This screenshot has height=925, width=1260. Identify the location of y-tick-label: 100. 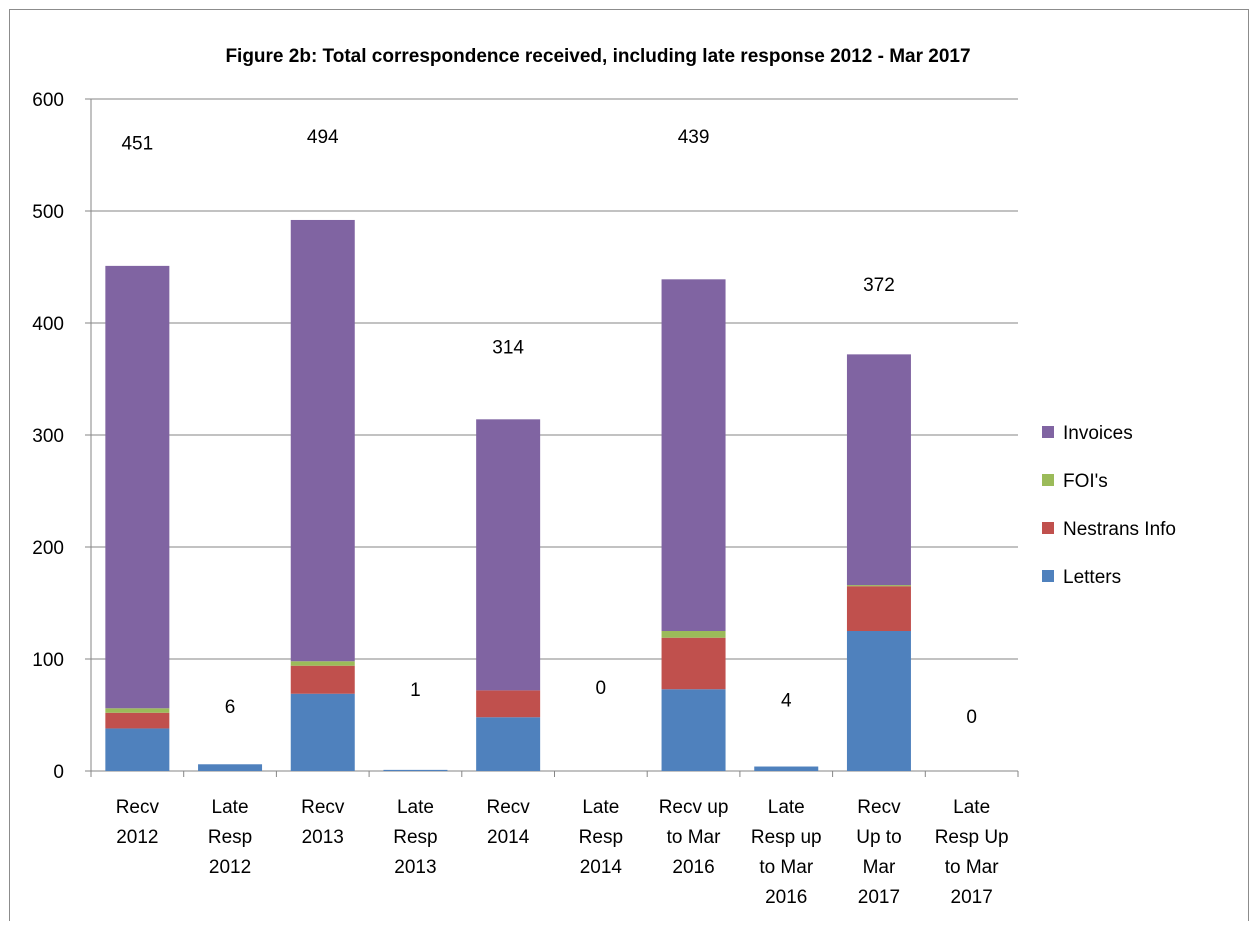
(48, 660).